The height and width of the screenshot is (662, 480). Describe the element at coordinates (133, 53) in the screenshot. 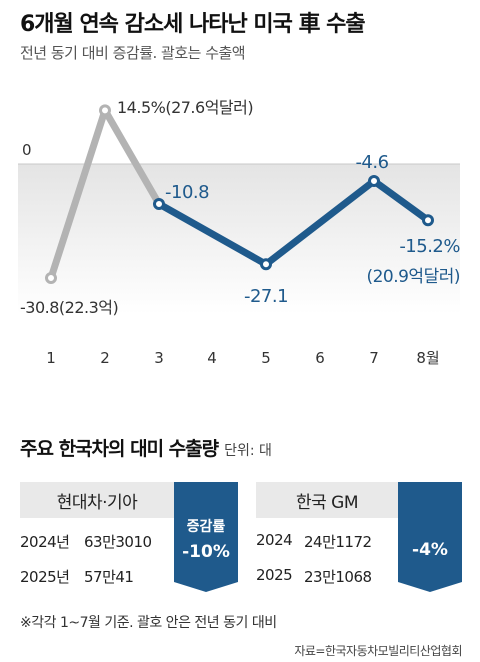

I see `chart-subtitle: 전년 동기 대비 증감률. 괄호는 수출액` at that location.